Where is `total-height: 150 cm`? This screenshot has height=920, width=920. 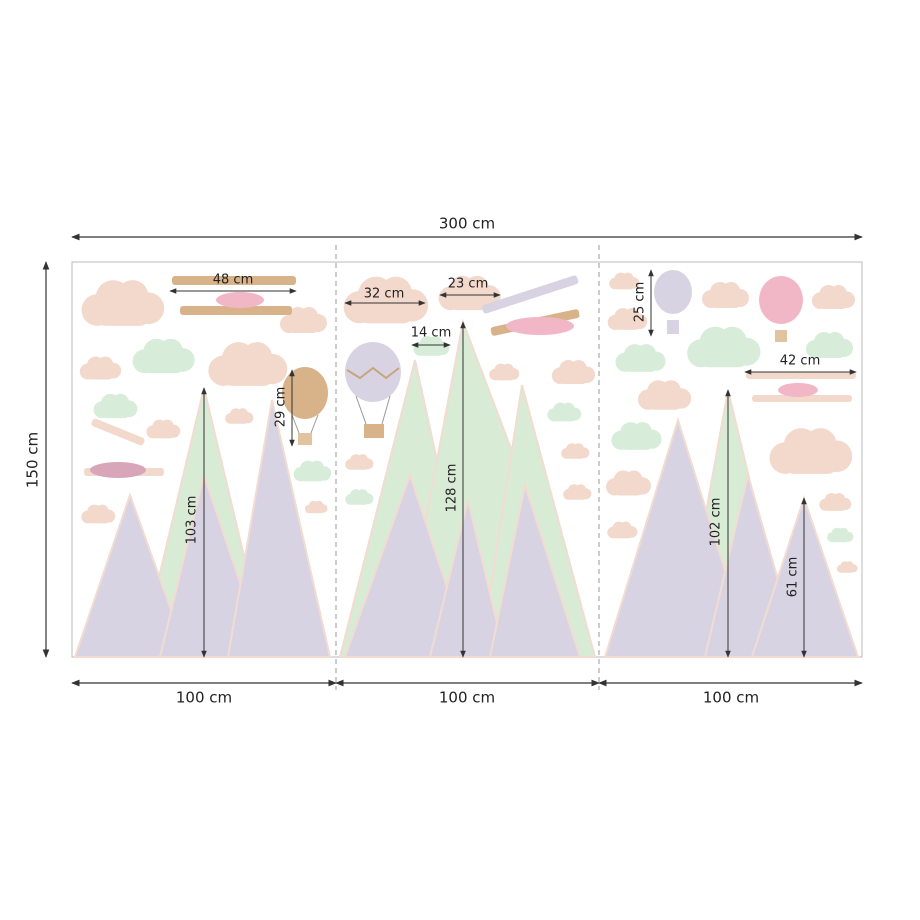 total-height: 150 cm is located at coordinates (33, 460).